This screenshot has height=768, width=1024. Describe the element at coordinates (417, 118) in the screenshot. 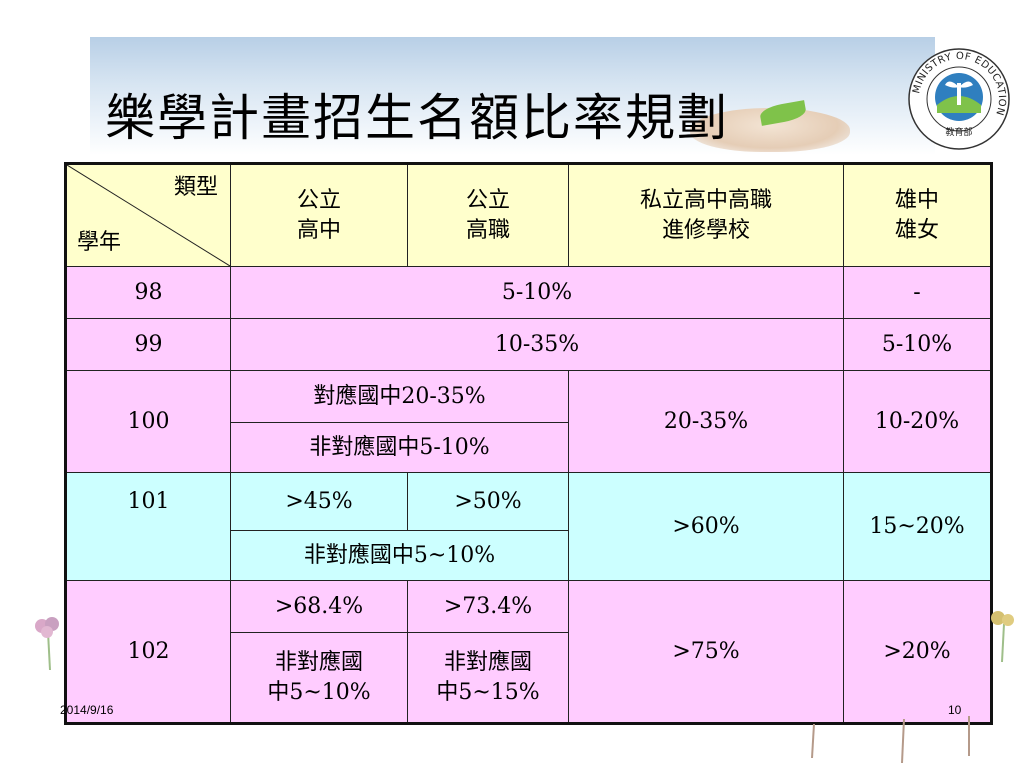

I see `slide-title: 樂學計畫招生名額比率規劃` at that location.